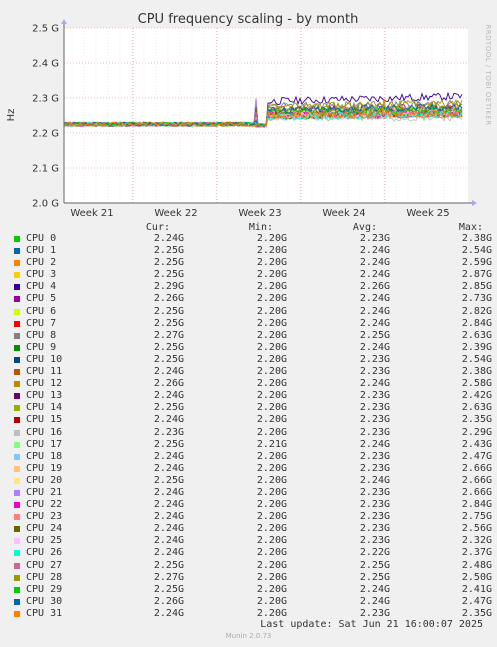 Image resolution: width=497 pixels, height=647 pixels. Describe the element at coordinates (252, 457) in the screenshot. I see `legend-row: CPU 18 2.24G 2.20G 2.23G 2.47G` at that location.